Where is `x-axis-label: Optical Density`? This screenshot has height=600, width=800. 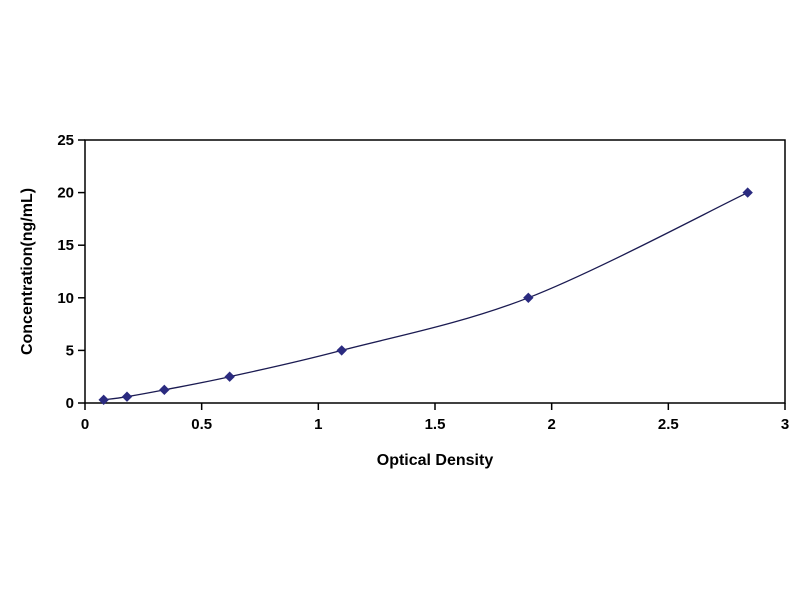
x-axis-label: Optical Density is located at coordinates (435, 460).